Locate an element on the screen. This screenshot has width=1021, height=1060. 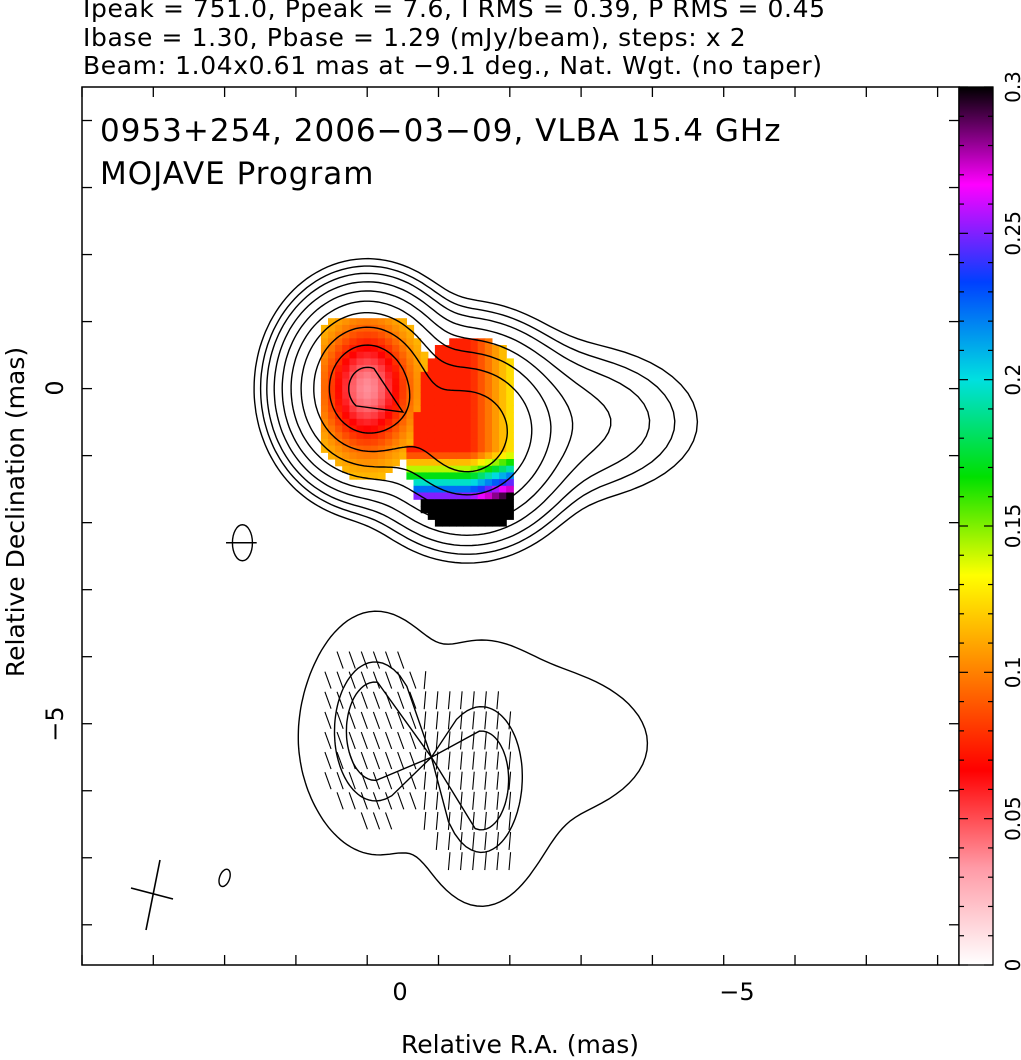
isolated-contour-small is located at coordinates (224, 878).